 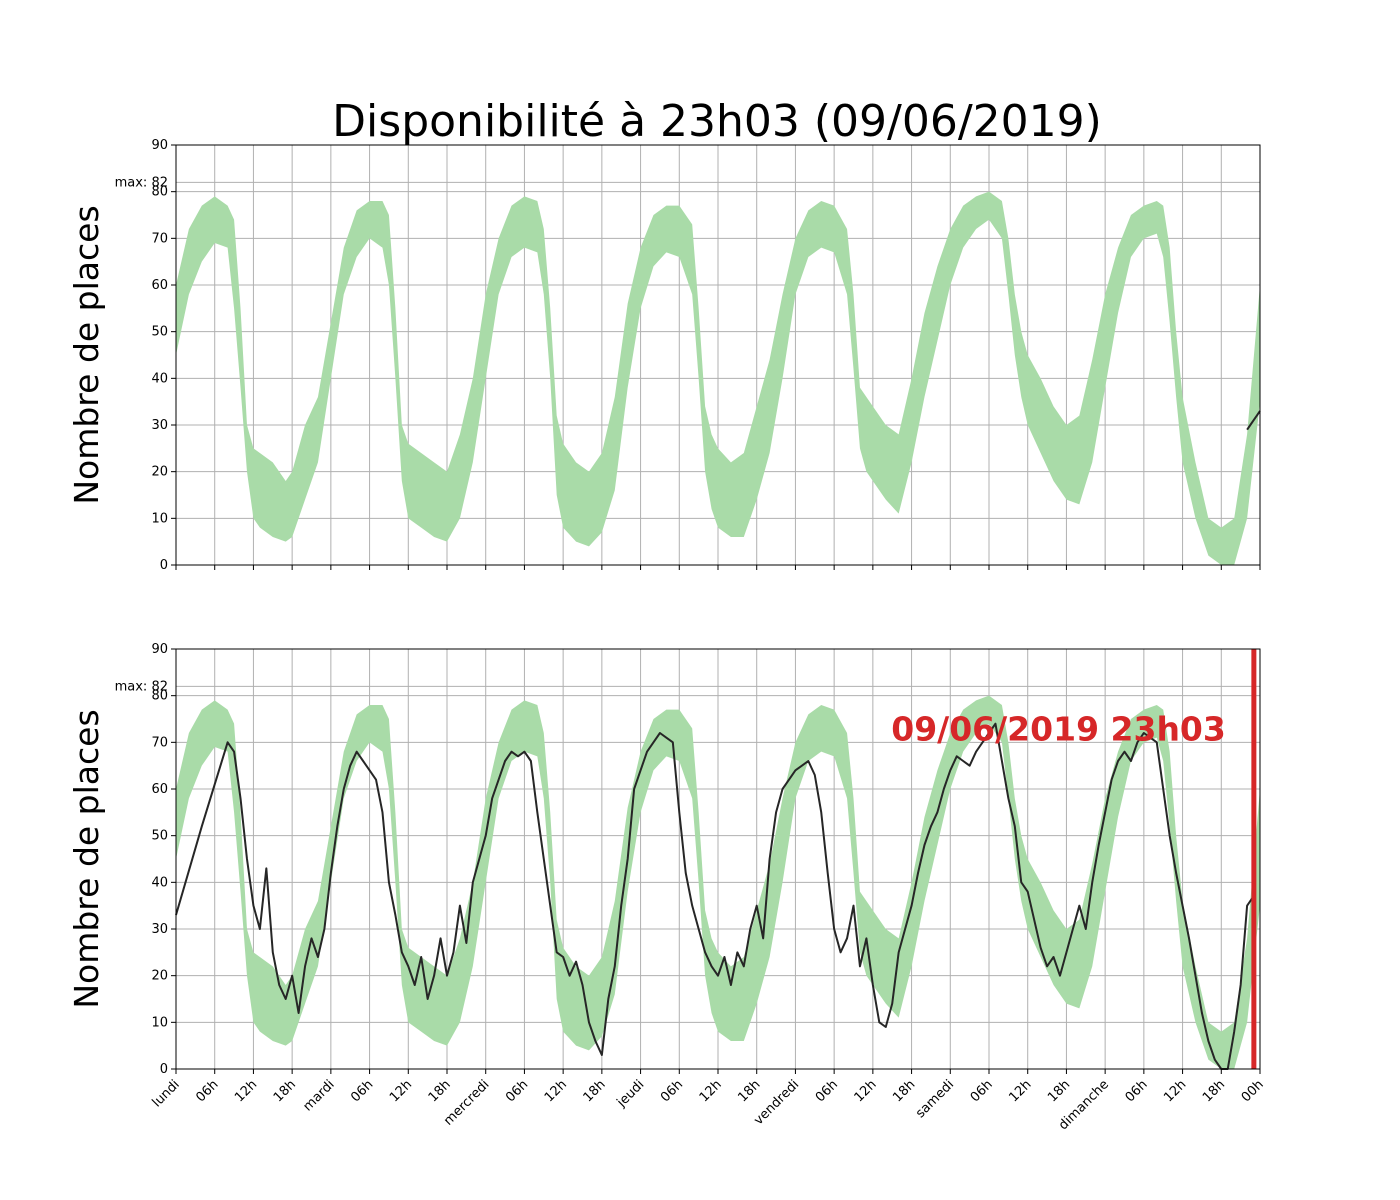 I want to click on chart-title: Disponibilité à 23h03 (09/06/2019), so click(x=717, y=121).